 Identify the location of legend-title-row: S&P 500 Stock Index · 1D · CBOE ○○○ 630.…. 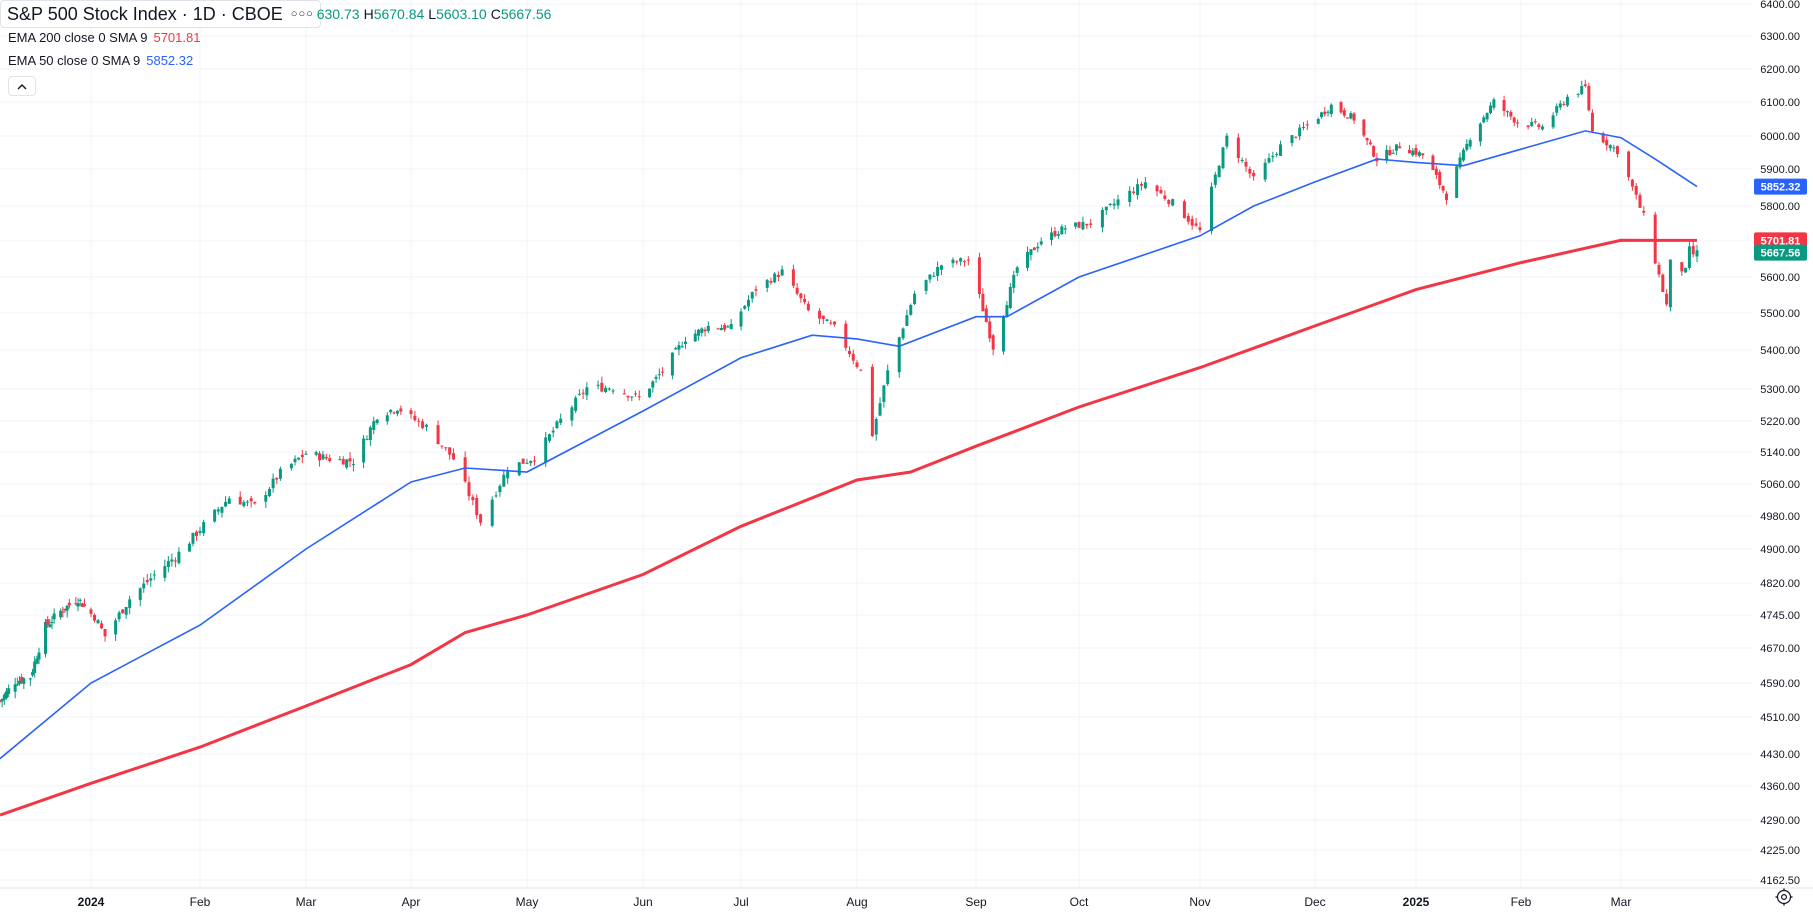
(275, 14).